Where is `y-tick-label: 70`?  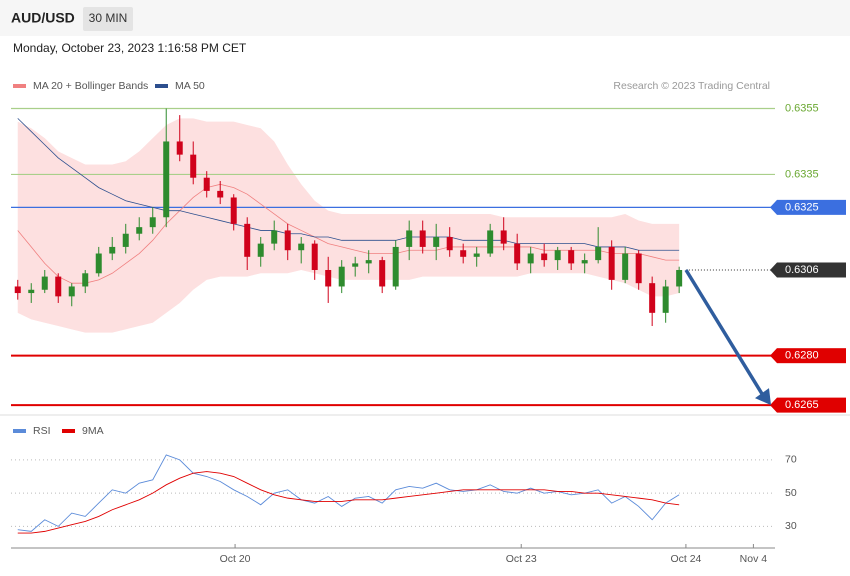 y-tick-label: 70 is located at coordinates (791, 460).